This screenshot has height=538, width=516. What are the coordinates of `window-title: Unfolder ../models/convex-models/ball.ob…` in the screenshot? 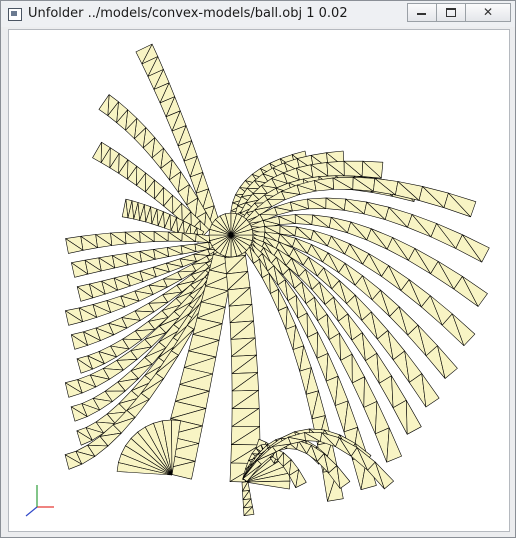 It's located at (188, 13).